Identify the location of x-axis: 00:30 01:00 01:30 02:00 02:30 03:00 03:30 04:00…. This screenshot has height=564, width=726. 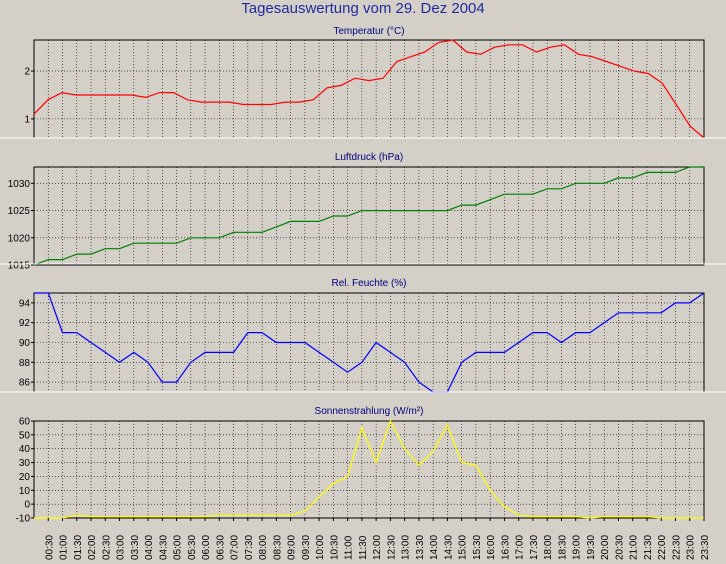
(377, 539).